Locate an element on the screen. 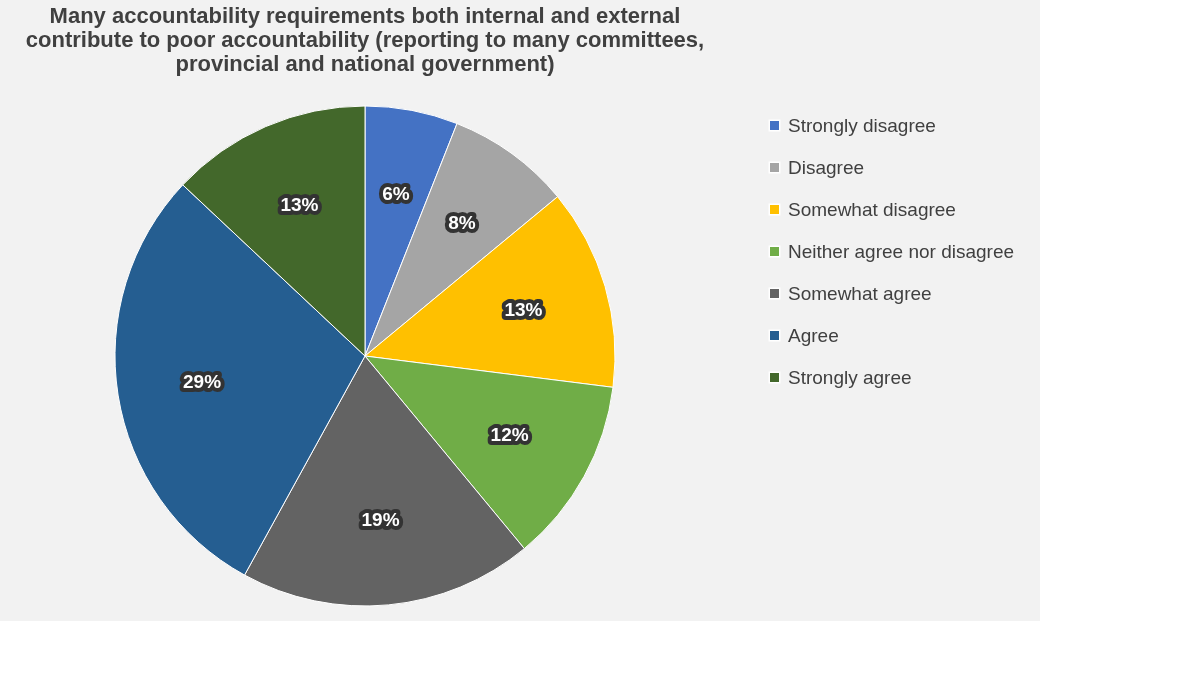 The image size is (1202, 686). legend-label: Somewhat agree is located at coordinates (860, 293).